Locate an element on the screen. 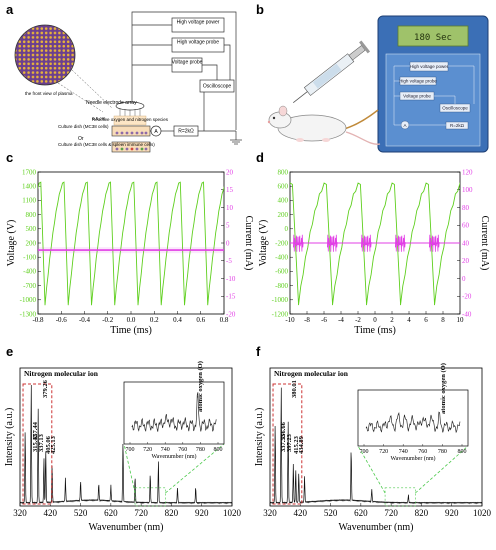 The image size is (496, 550). mouse-icon is located at coordinates (324, 125).